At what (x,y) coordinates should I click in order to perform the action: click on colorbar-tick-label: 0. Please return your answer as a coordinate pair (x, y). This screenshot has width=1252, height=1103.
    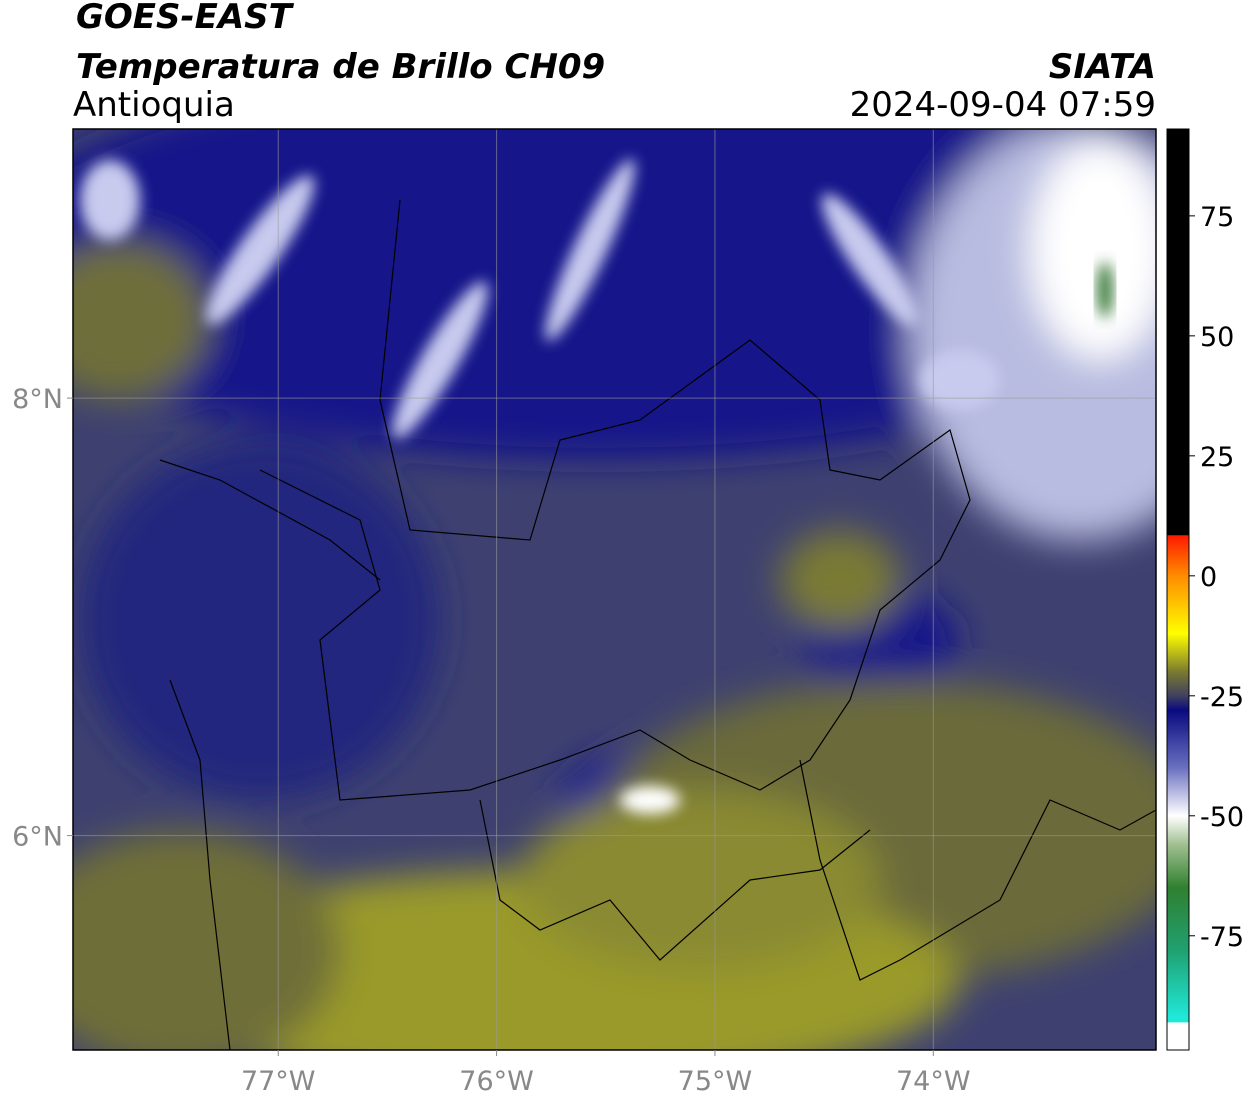
    Looking at the image, I should click on (1208, 577).